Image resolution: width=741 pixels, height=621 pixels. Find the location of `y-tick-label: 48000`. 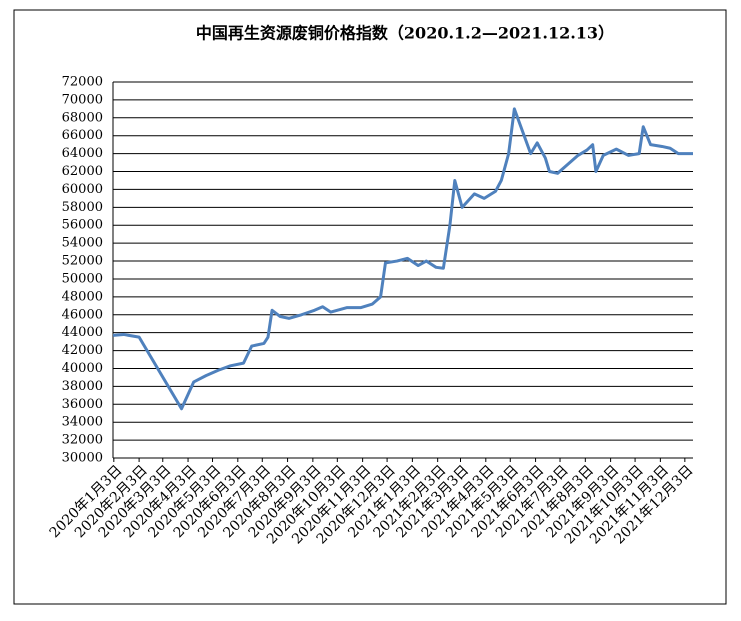

y-tick-label: 48000 is located at coordinates (82, 296).